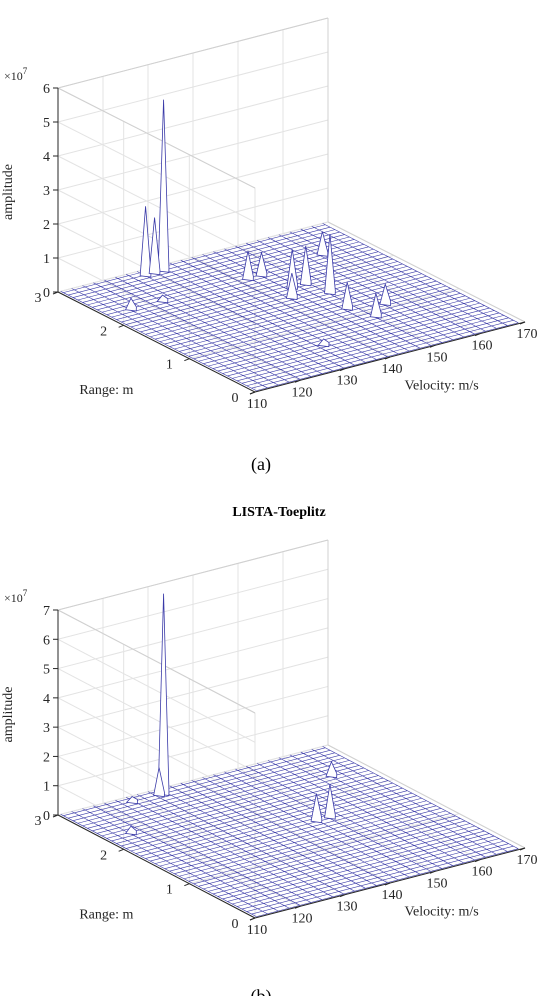 The height and width of the screenshot is (996, 558). Describe the element at coordinates (46, 611) in the screenshot. I see `z-tick-label: 7` at that location.